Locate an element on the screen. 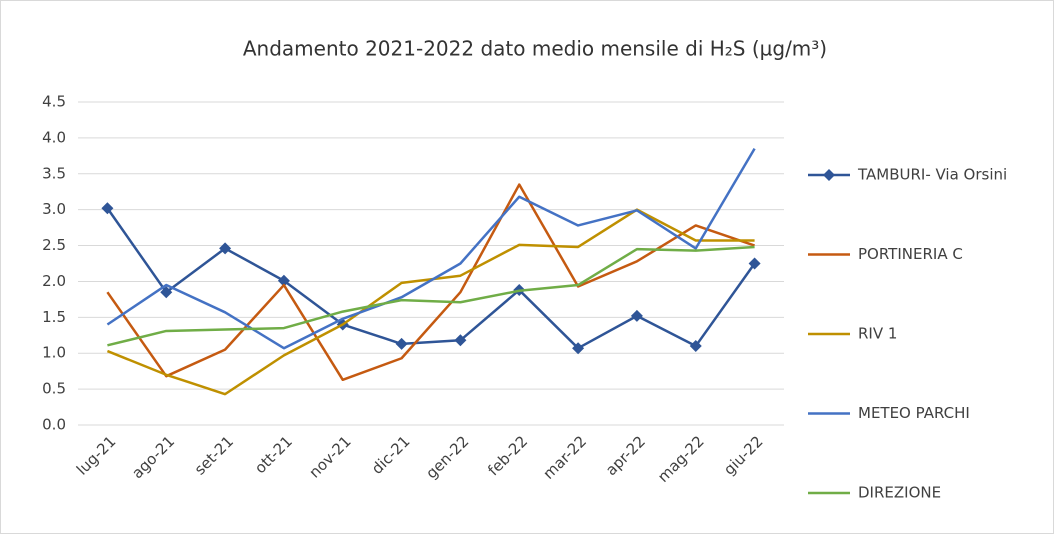  y-tick-label: 1.0 is located at coordinates (54, 353).